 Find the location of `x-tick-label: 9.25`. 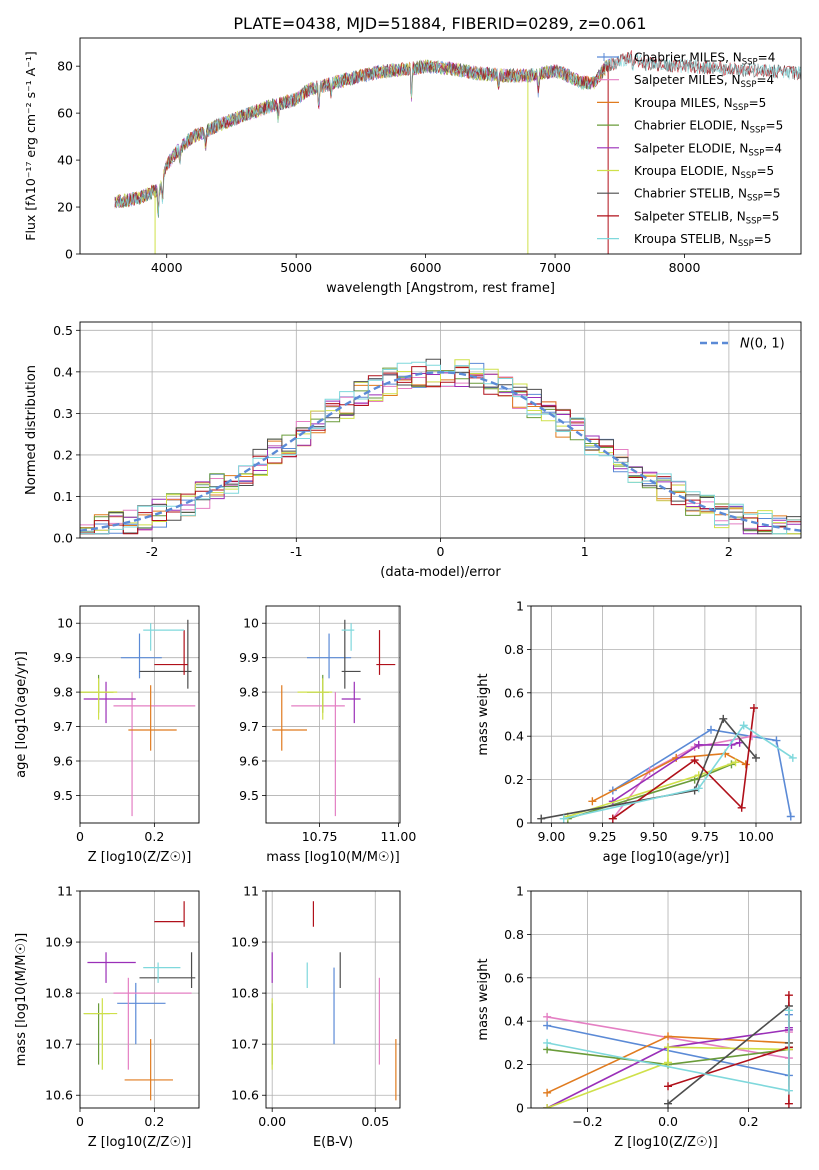

x-tick-label: 9.25 is located at coordinates (603, 836).